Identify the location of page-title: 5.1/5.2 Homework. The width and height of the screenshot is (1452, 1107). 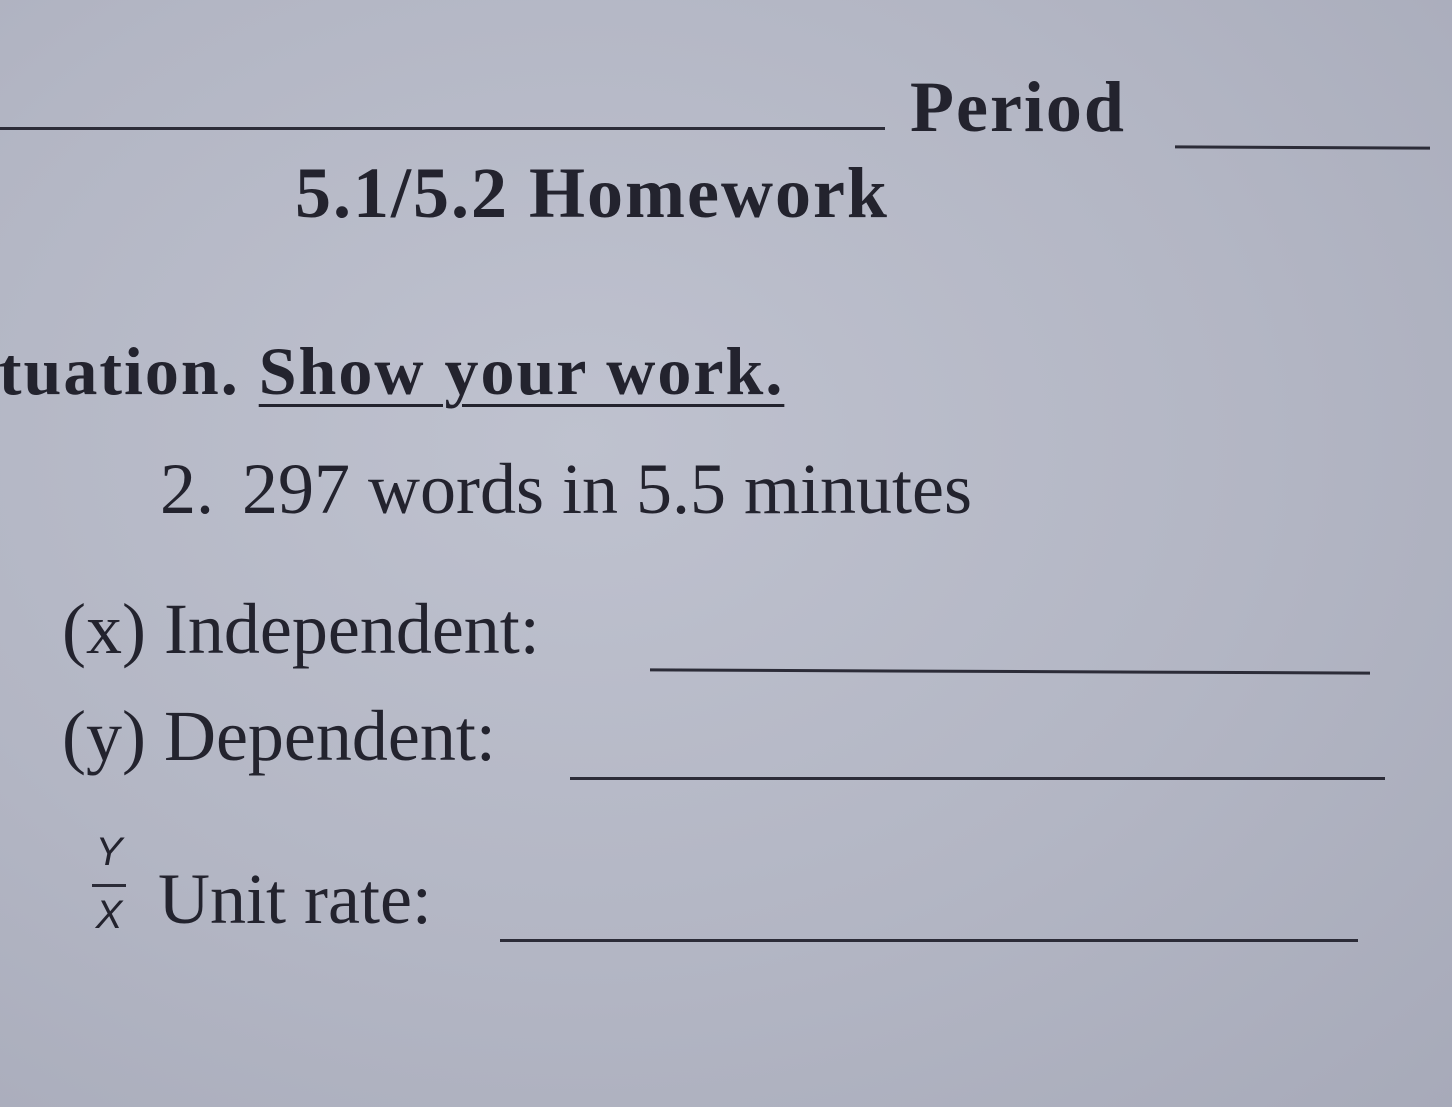
(592, 193).